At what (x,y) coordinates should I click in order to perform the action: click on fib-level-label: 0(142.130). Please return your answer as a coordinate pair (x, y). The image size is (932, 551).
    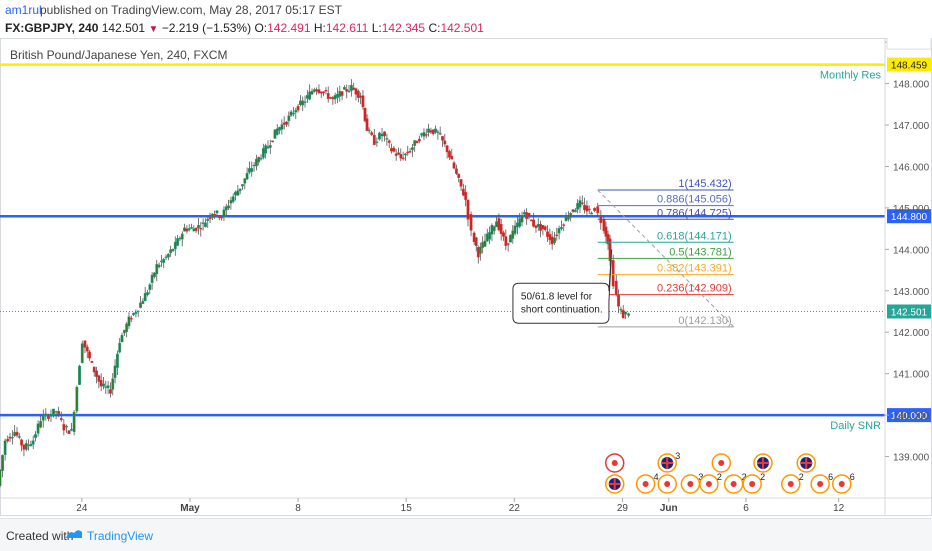
    Looking at the image, I should click on (704, 321).